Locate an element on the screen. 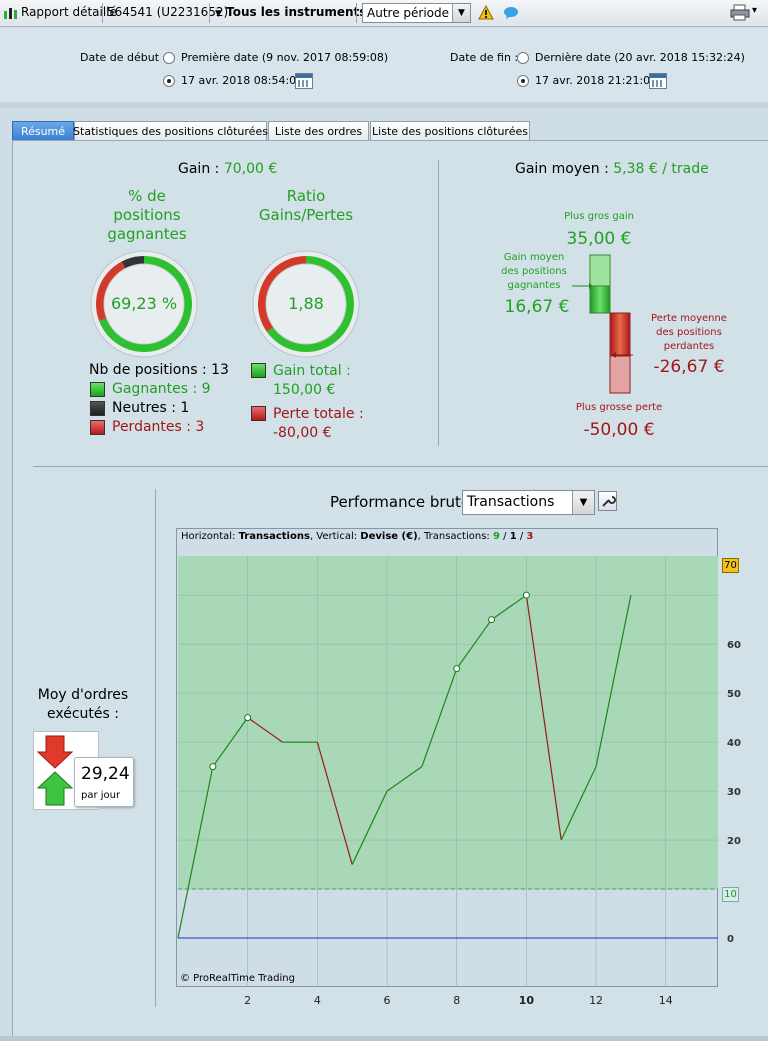 The width and height of the screenshot is (768, 1041). chat-icon is located at coordinates (511, 14).